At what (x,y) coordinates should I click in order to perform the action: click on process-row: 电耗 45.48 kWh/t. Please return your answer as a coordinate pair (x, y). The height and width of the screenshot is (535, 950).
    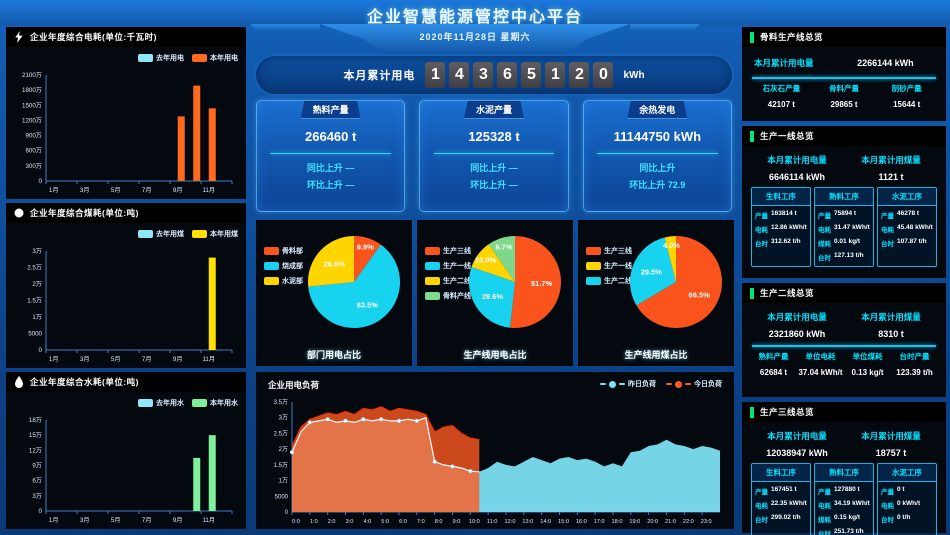
    Looking at the image, I should click on (907, 227).